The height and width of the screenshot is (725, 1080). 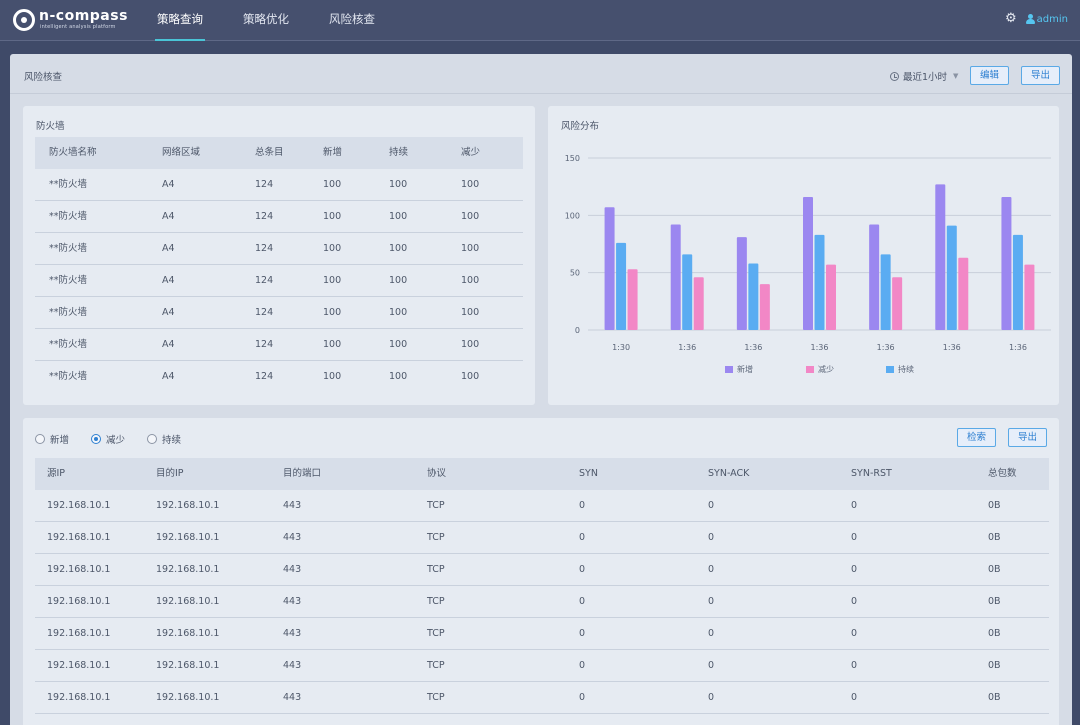 I want to click on chart-title: 风险分布, so click(x=580, y=126).